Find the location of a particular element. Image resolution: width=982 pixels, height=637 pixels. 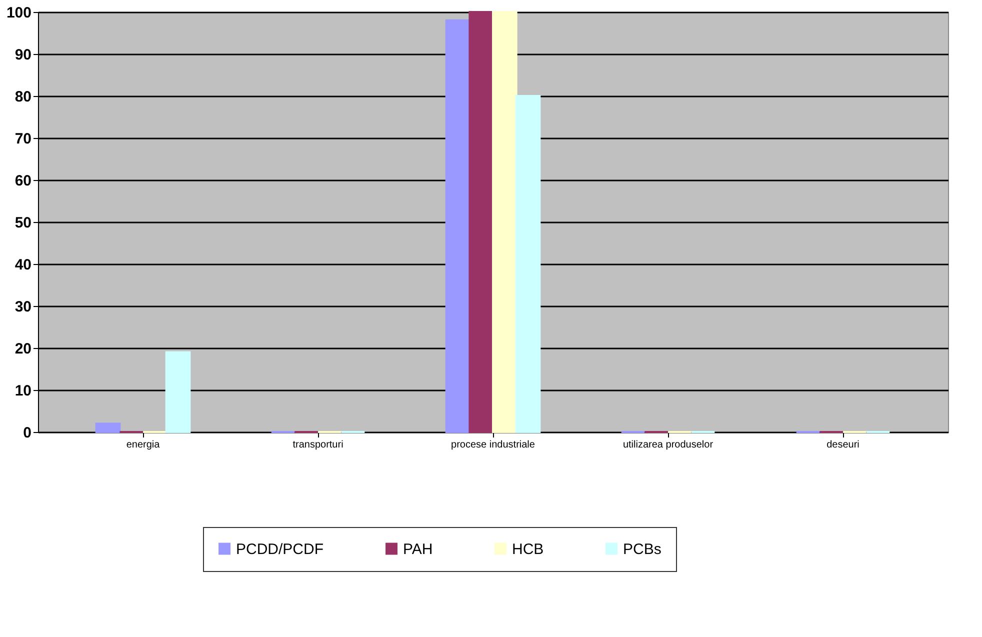

legend-label: HCB is located at coordinates (528, 549).